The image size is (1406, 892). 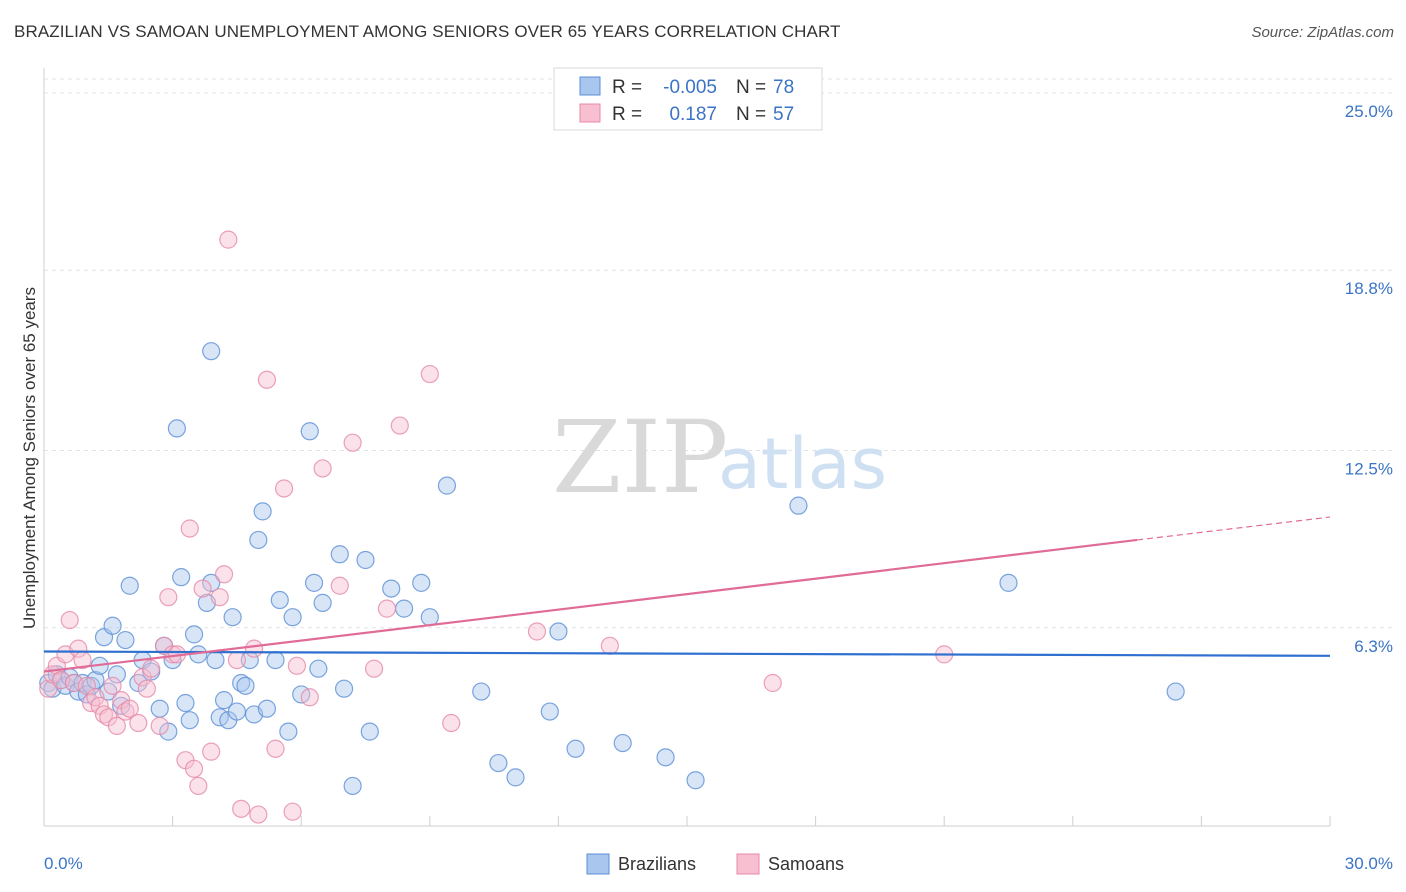 I want to click on legend-n-label-samoans: N =, so click(x=751, y=114).